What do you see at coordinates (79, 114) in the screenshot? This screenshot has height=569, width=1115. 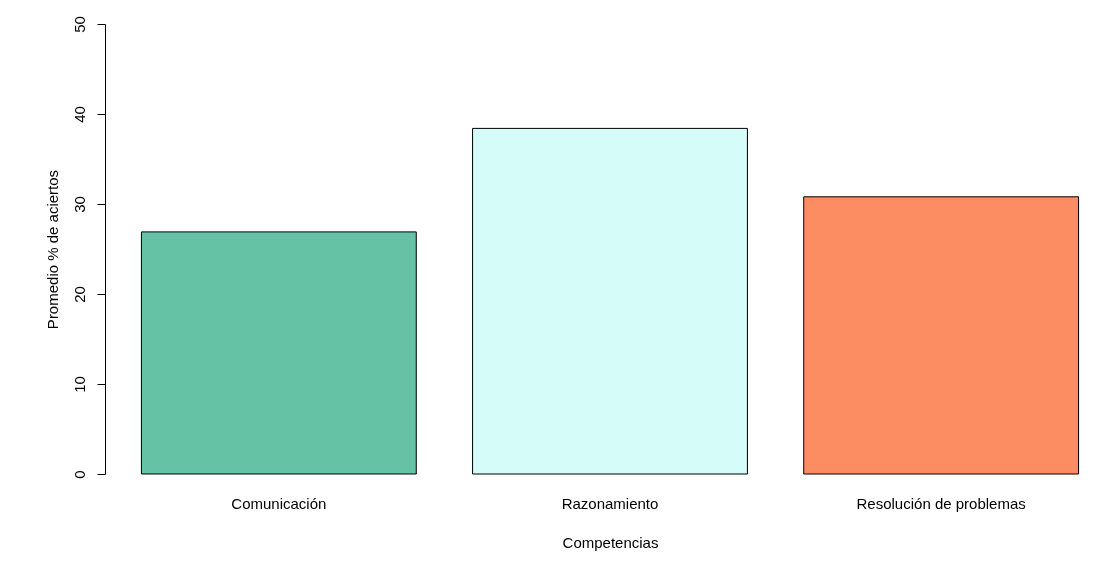 I see `y-tick-label: 40` at bounding box center [79, 114].